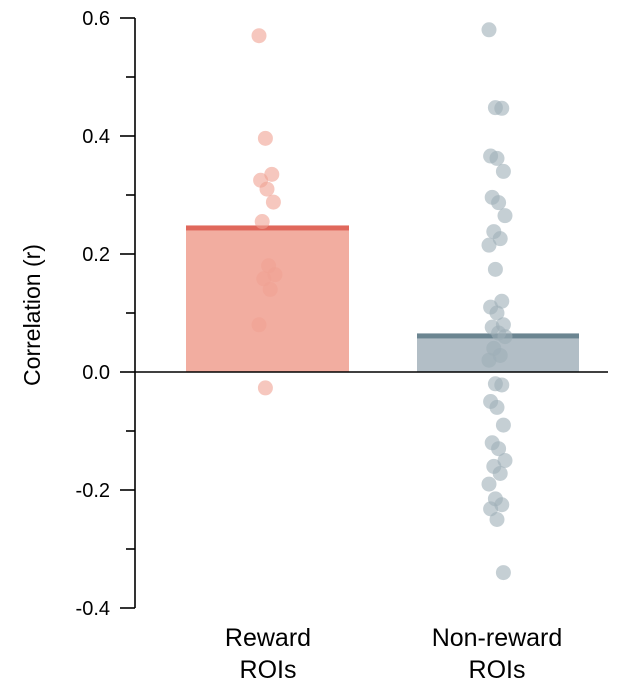 This screenshot has width=622, height=688. I want to click on bar-mean-line-reward, so click(267, 228).